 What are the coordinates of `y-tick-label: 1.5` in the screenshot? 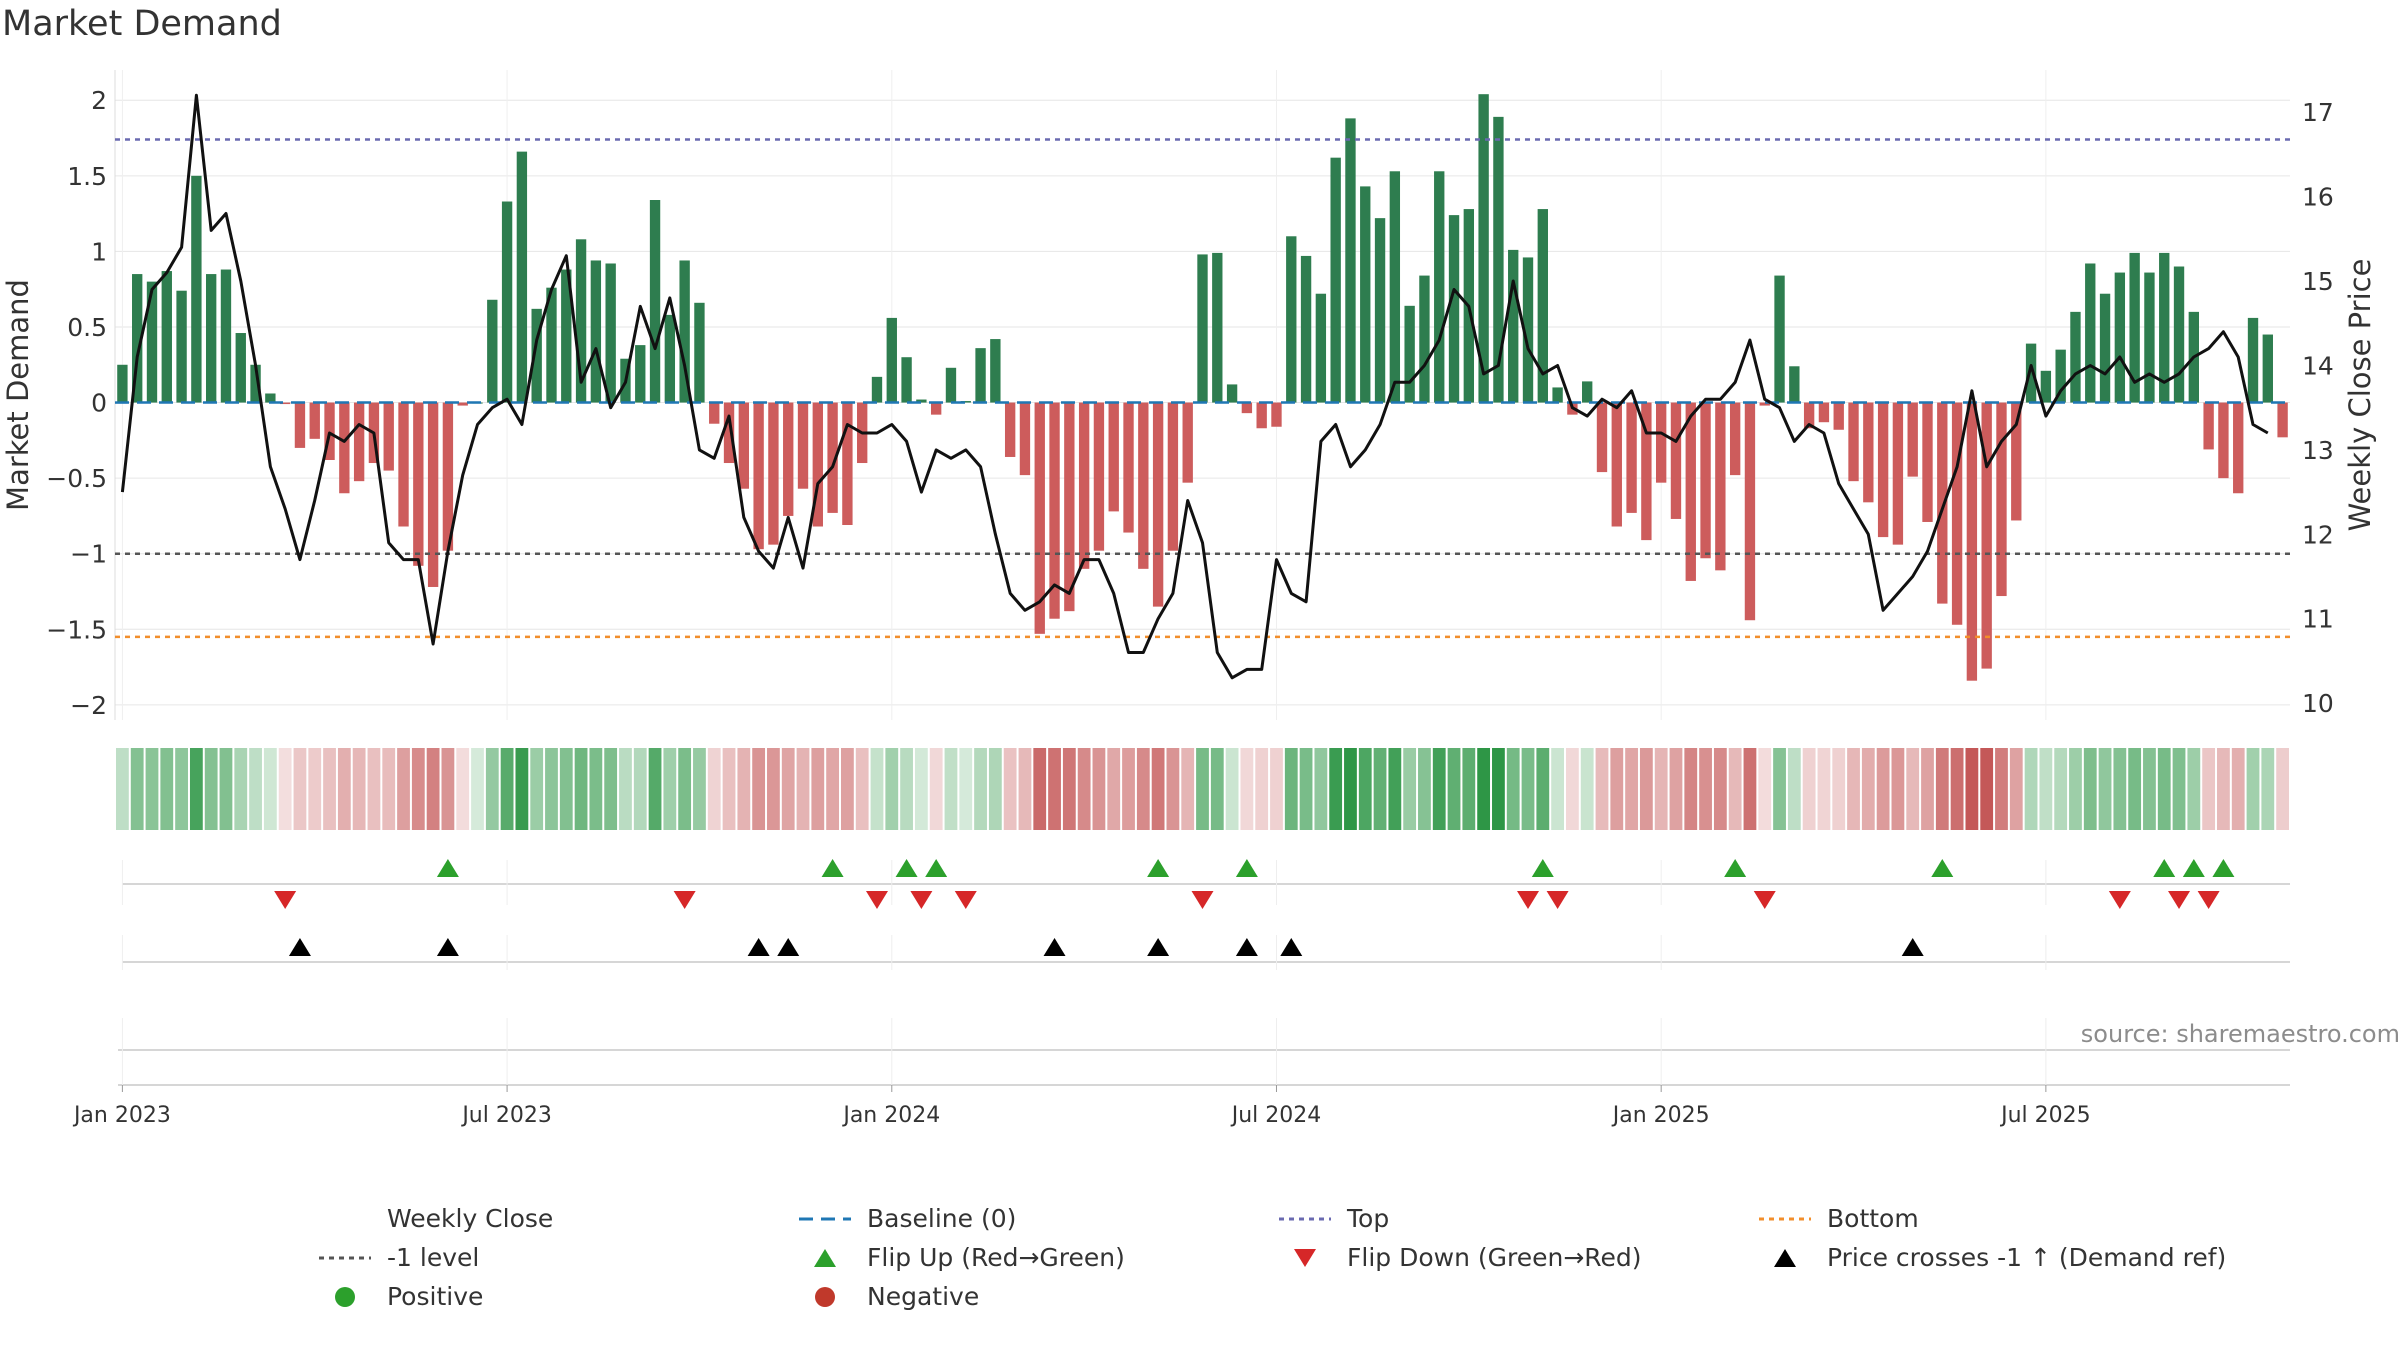 It's located at (87, 176).